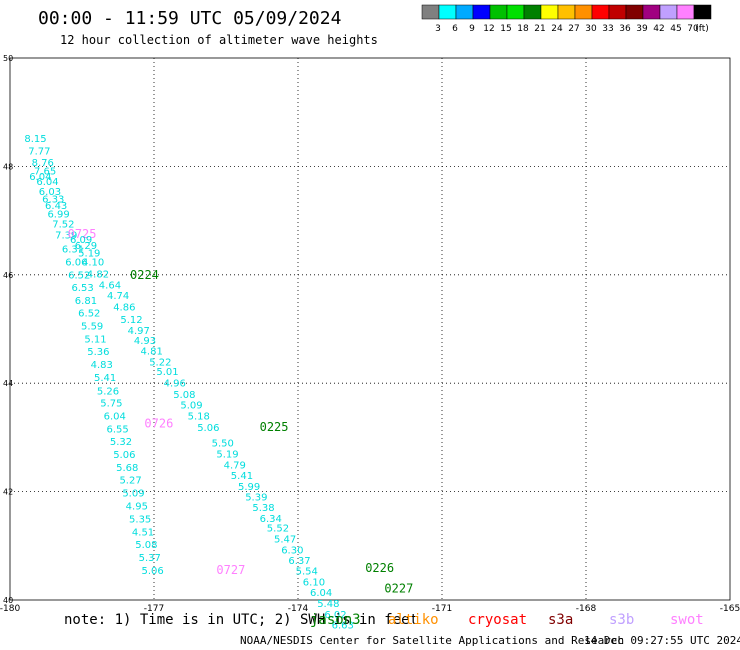  What do you see at coordinates (642, 29) in the screenshot?
I see `colorbar-label: 39` at bounding box center [642, 29].